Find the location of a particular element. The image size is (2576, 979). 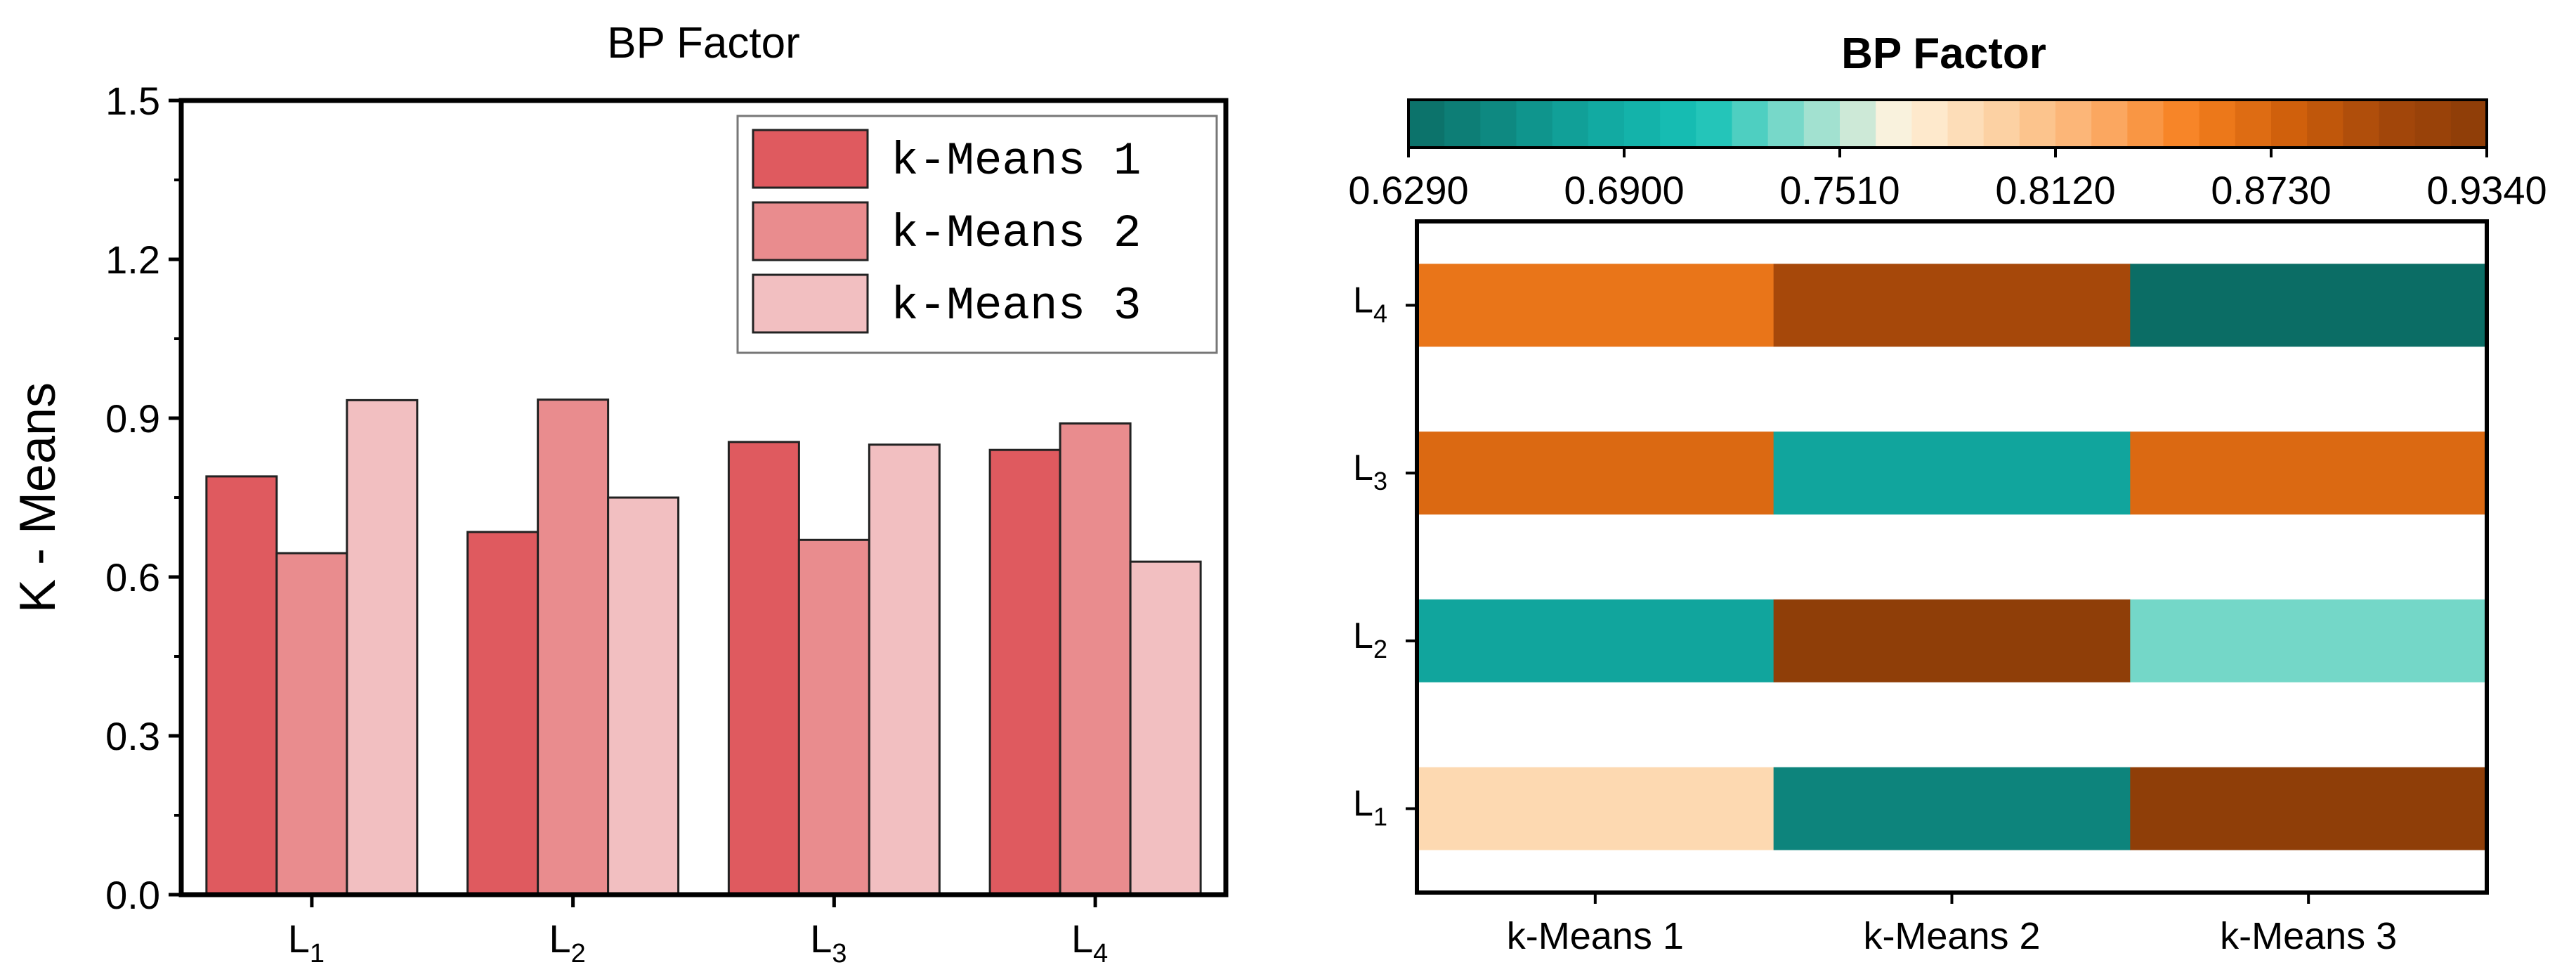

y-tick-label: 1.5 is located at coordinates (132, 101).